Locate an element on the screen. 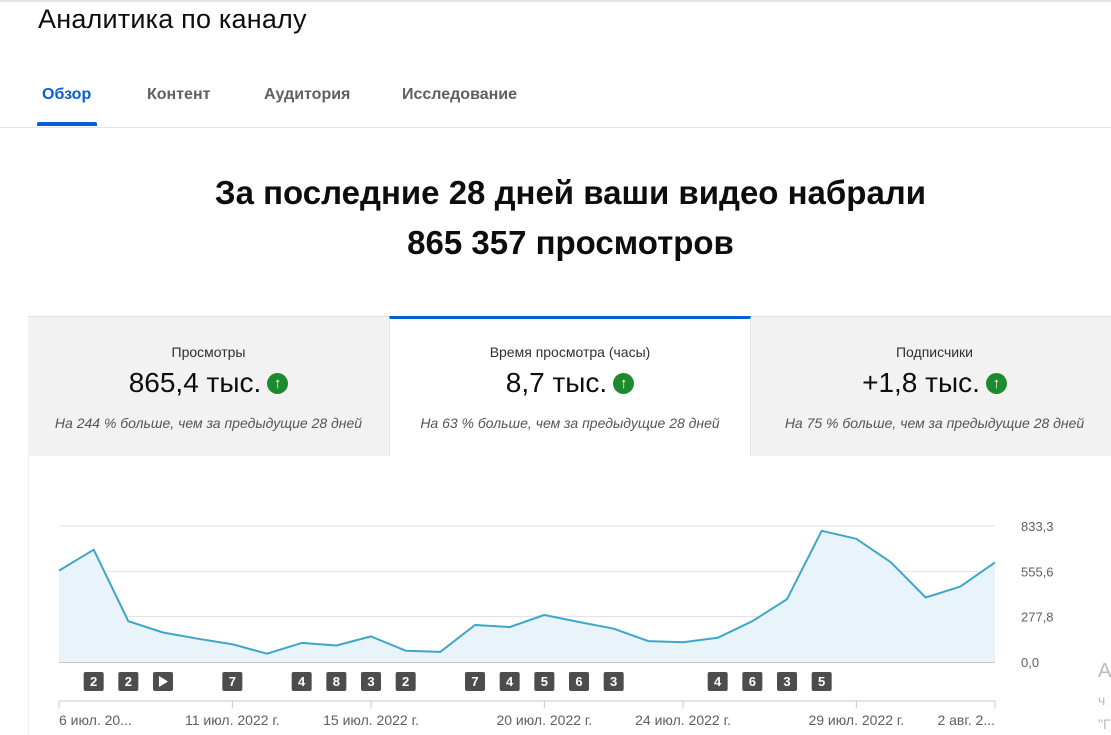 This screenshot has width=1111, height=735. y-tick-label: 0,0 is located at coordinates (1030, 662).